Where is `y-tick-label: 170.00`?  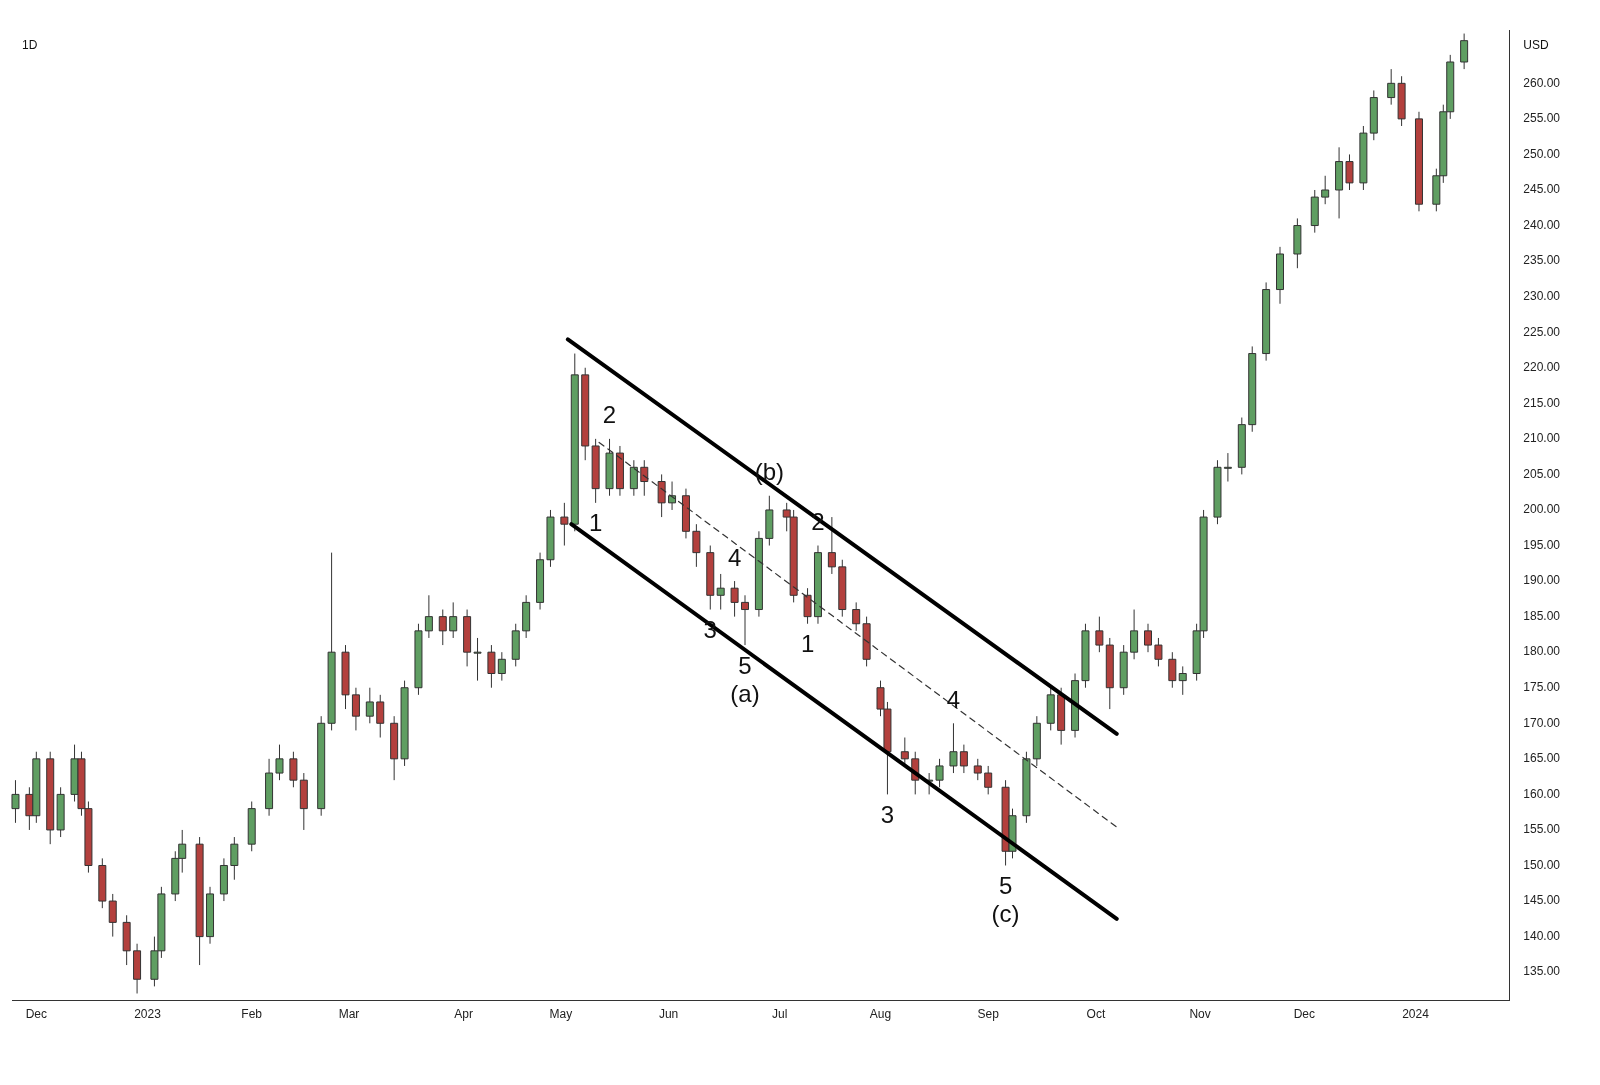
y-tick-label: 170.00 is located at coordinates (1542, 722).